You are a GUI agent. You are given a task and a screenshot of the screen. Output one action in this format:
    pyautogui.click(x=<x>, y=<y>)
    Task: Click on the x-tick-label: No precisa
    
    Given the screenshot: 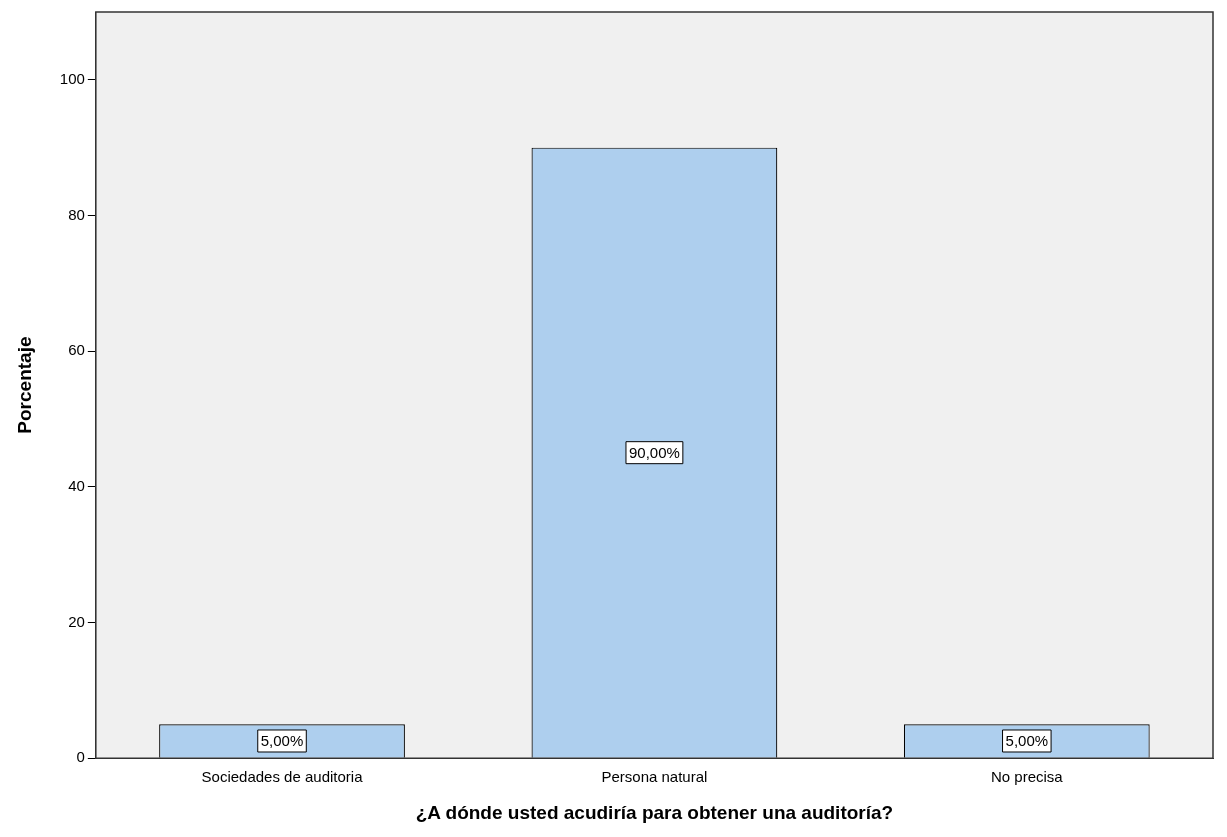 What is the action you would take?
    pyautogui.click(x=1027, y=777)
    